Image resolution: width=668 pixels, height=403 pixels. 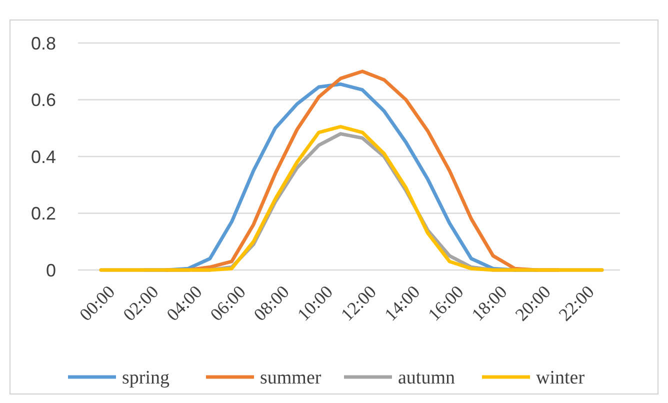 What do you see at coordinates (51, 270) in the screenshot?
I see `y-tick-label: 0` at bounding box center [51, 270].